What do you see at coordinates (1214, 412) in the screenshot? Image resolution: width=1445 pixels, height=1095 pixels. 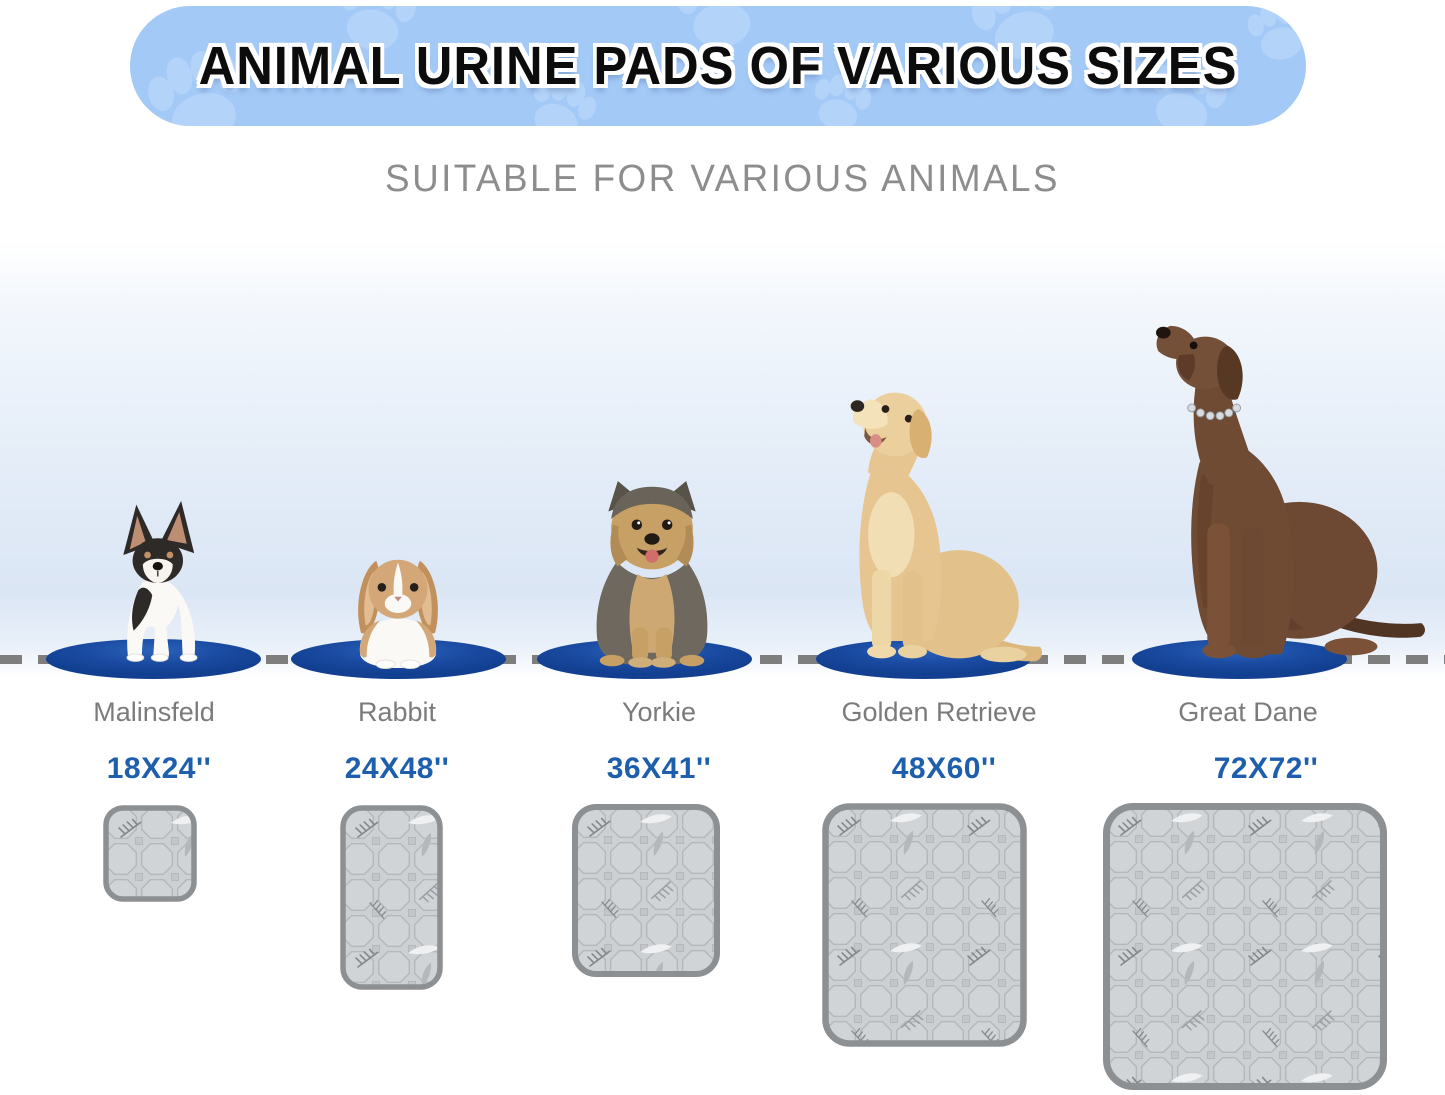 I see `chain-collar` at bounding box center [1214, 412].